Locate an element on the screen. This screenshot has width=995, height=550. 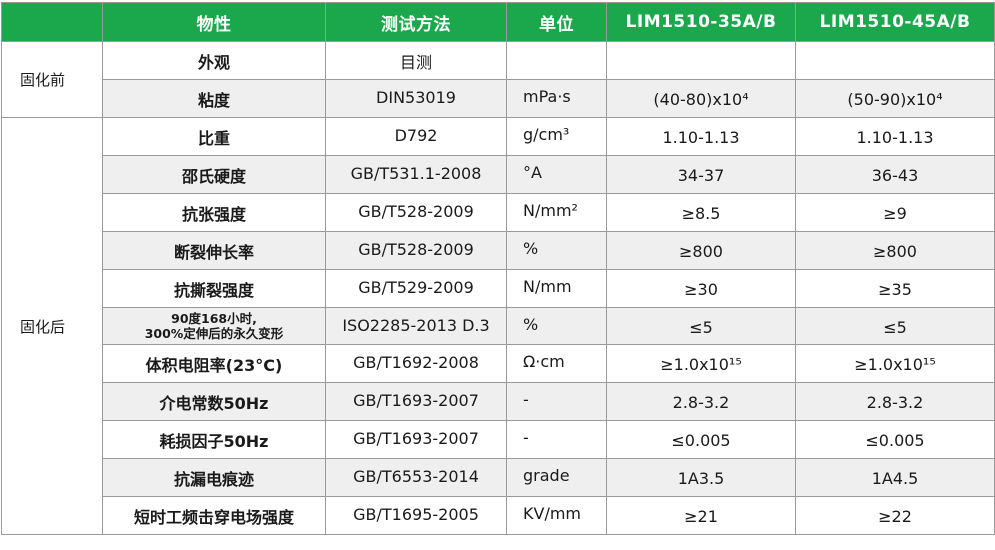
method-cell: DIN53019 is located at coordinates (416, 98).